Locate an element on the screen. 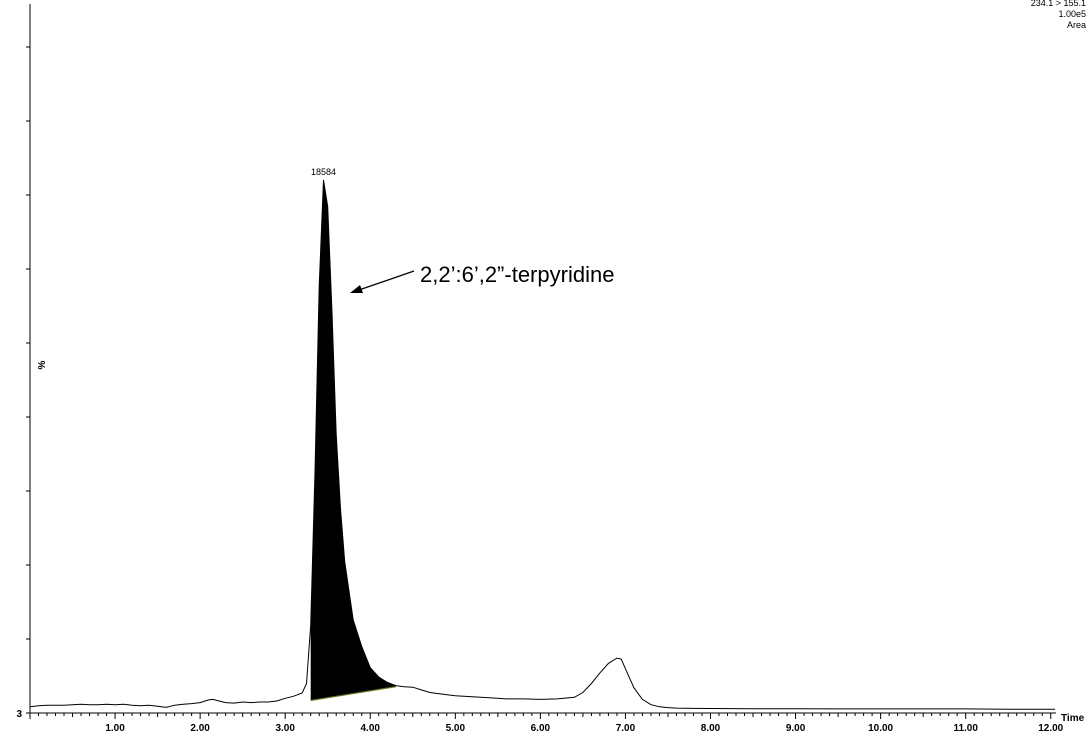 The image size is (1089, 737). annotation-arrow-head is located at coordinates (356, 289).